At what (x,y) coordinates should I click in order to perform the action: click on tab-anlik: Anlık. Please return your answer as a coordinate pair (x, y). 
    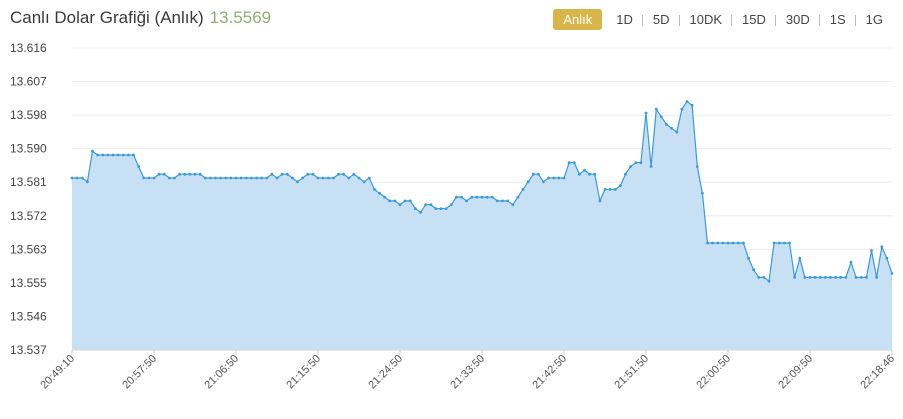
    Looking at the image, I should click on (578, 19).